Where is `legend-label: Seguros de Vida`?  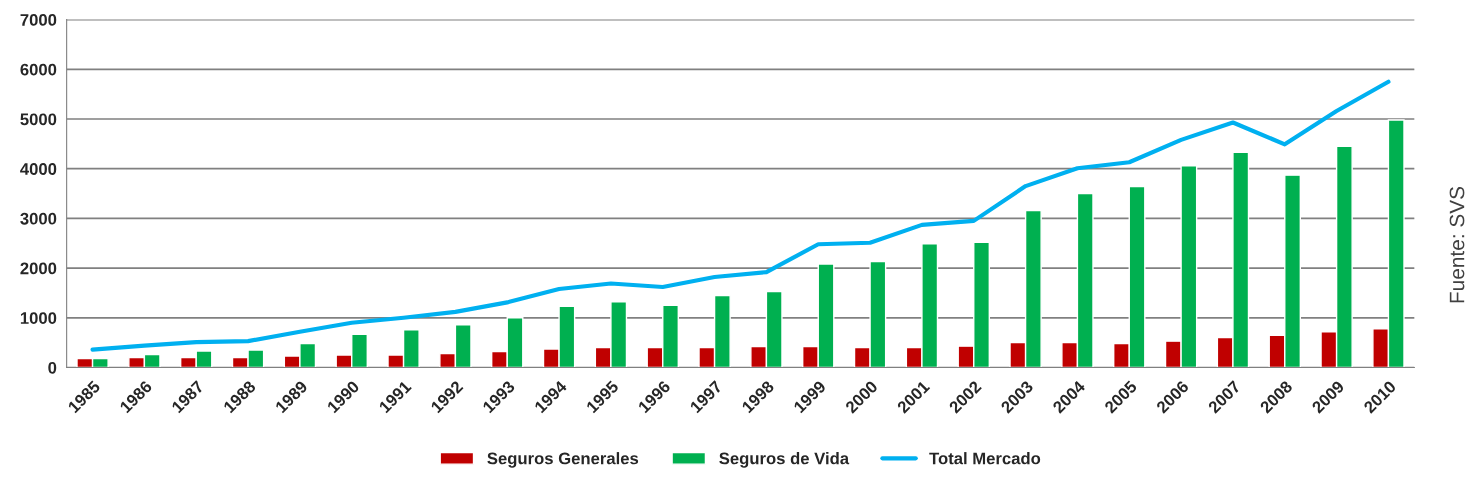 legend-label: Seguros de Vida is located at coordinates (784, 460).